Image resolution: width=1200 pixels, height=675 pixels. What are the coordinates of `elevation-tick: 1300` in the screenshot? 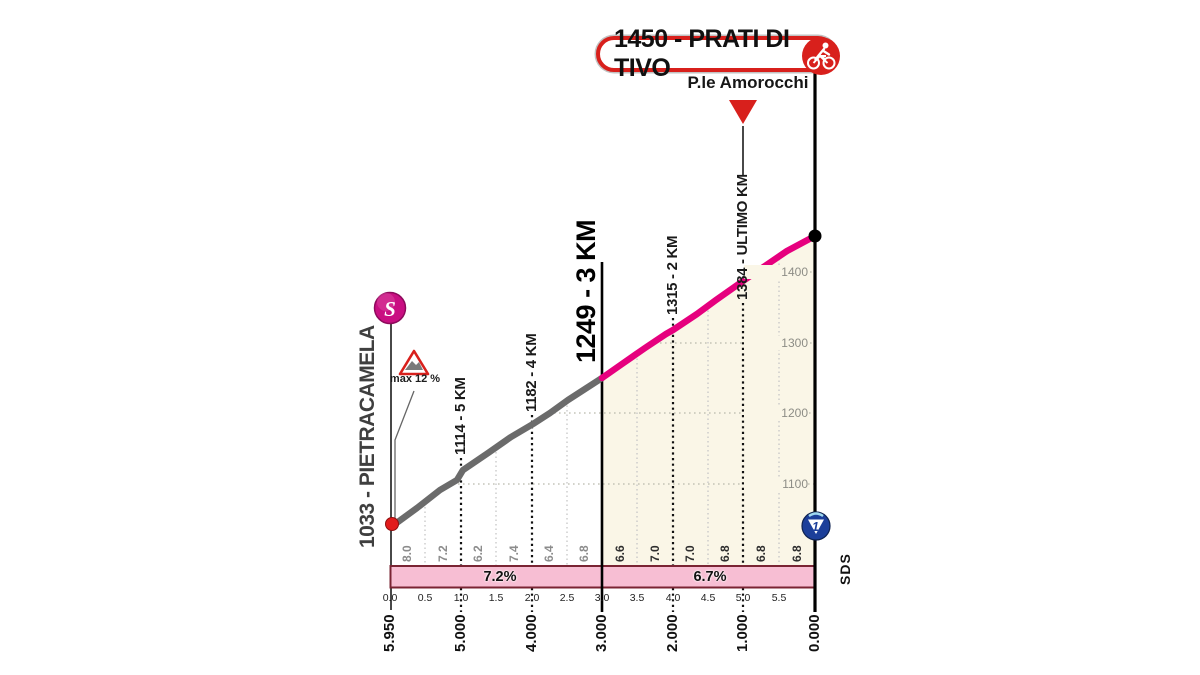 It's located at (776, 343).